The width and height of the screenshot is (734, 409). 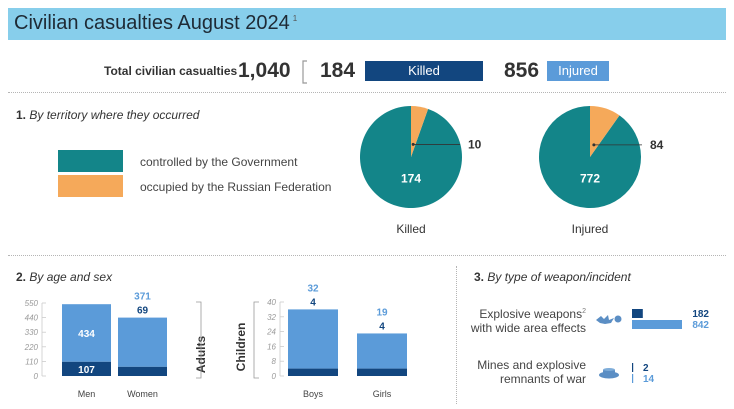 What do you see at coordinates (367, 24) in the screenshot?
I see `title-bar: Civilian casualties August 2024 1` at bounding box center [367, 24].